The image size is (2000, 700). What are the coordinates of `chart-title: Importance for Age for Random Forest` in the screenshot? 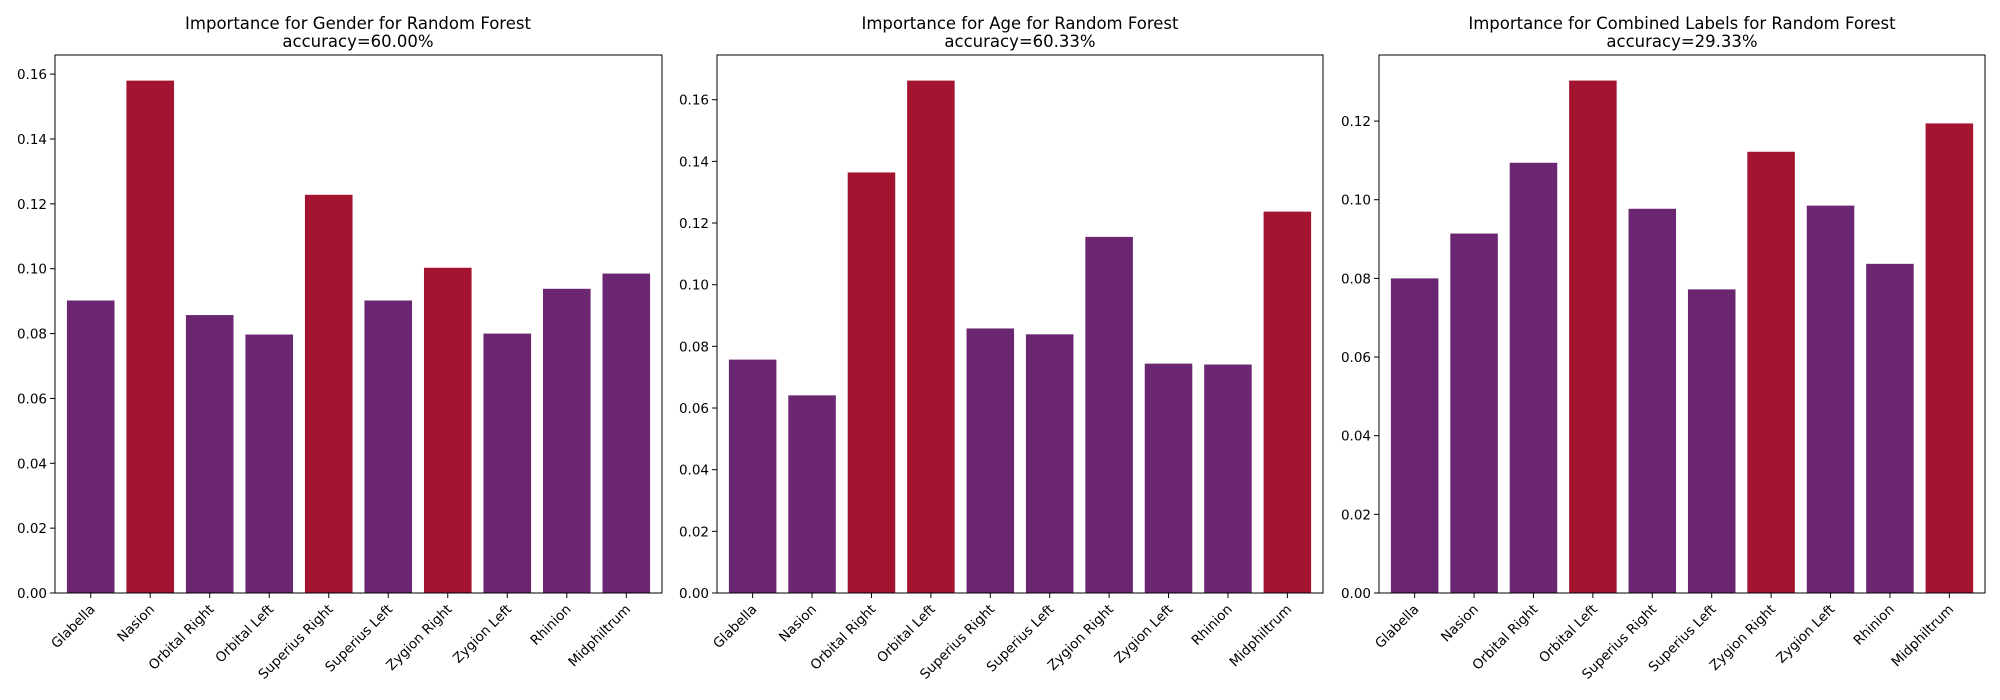 It's located at (1020, 23).